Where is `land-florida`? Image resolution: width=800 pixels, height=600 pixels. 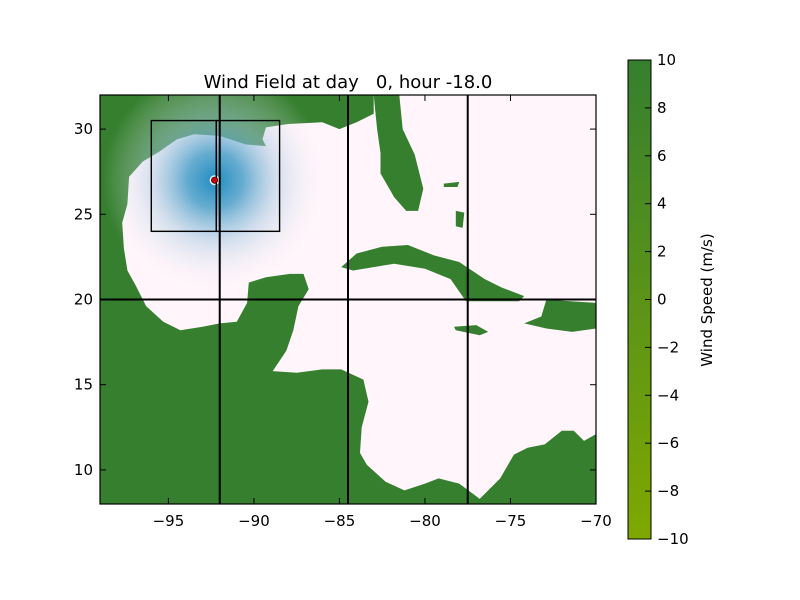 land-florida is located at coordinates (398, 153).